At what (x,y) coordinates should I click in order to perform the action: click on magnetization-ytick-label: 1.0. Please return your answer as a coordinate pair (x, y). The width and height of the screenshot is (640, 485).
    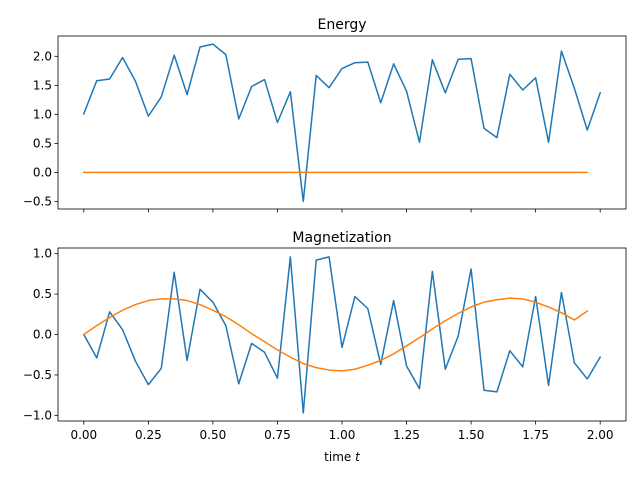
    Looking at the image, I should click on (42, 254).